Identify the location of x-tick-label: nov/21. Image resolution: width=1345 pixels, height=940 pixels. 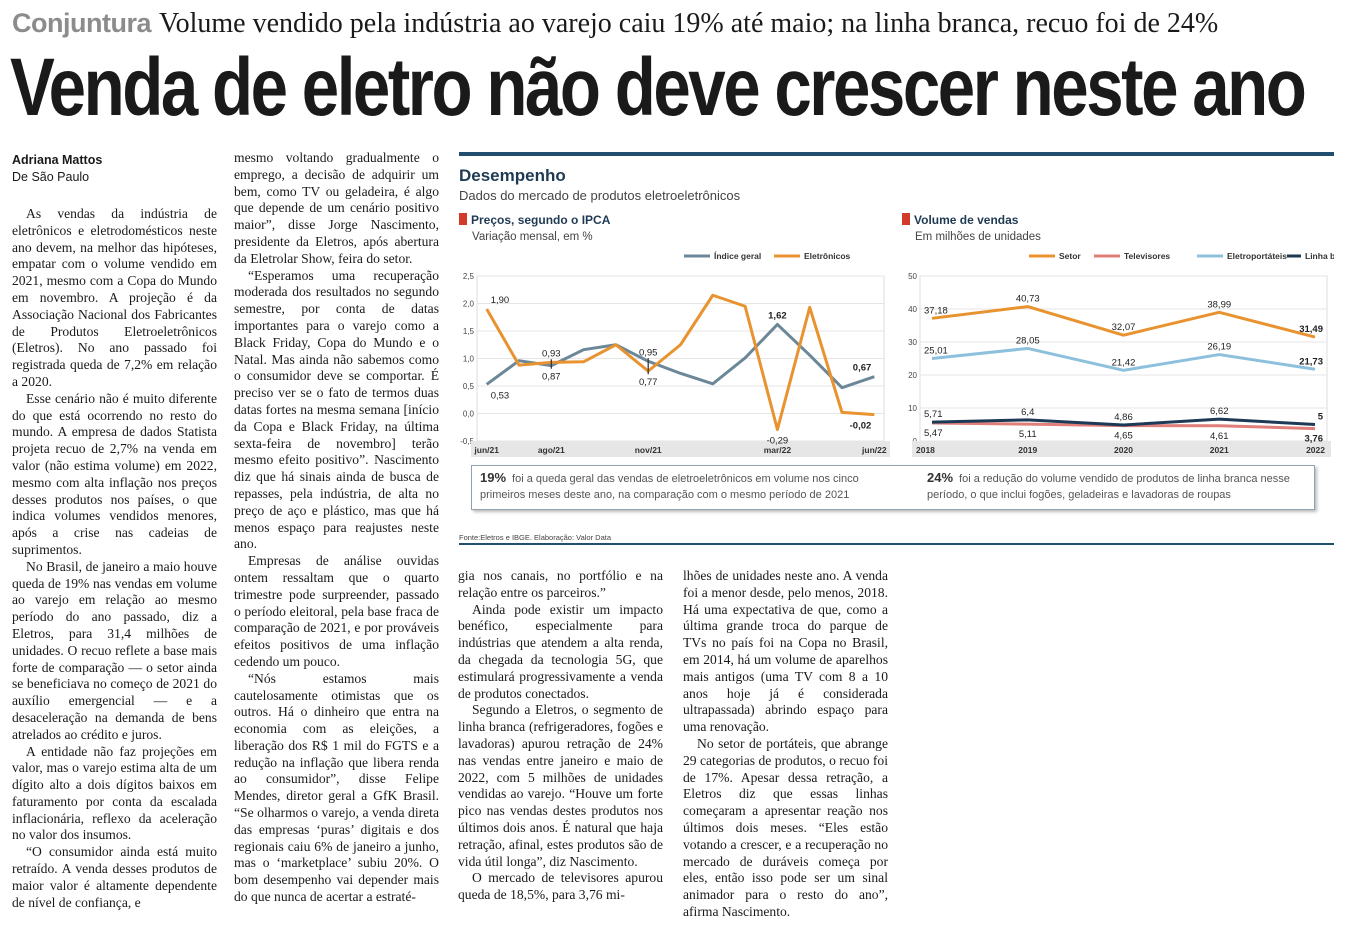
(648, 450).